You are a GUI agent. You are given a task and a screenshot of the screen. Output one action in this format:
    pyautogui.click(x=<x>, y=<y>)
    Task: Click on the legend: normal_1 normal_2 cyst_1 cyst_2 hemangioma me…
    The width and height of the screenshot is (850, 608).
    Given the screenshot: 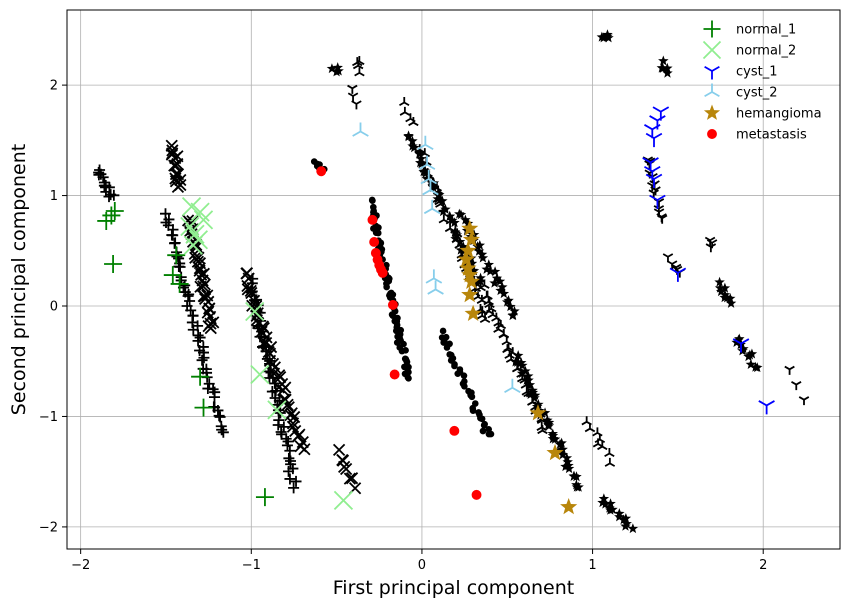 What is the action you would take?
    pyautogui.click(x=762, y=81)
    